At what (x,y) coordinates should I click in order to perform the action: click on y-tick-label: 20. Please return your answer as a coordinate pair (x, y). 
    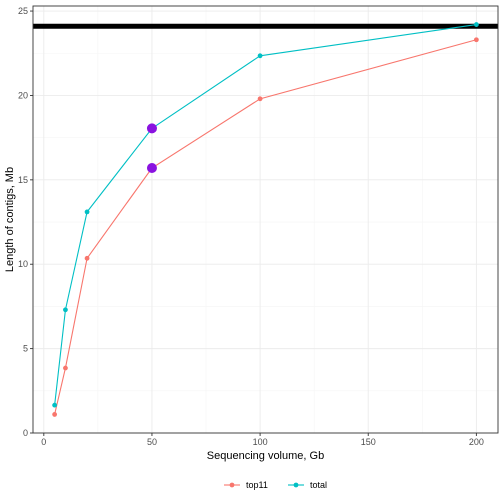
    Looking at the image, I should click on (23, 95).